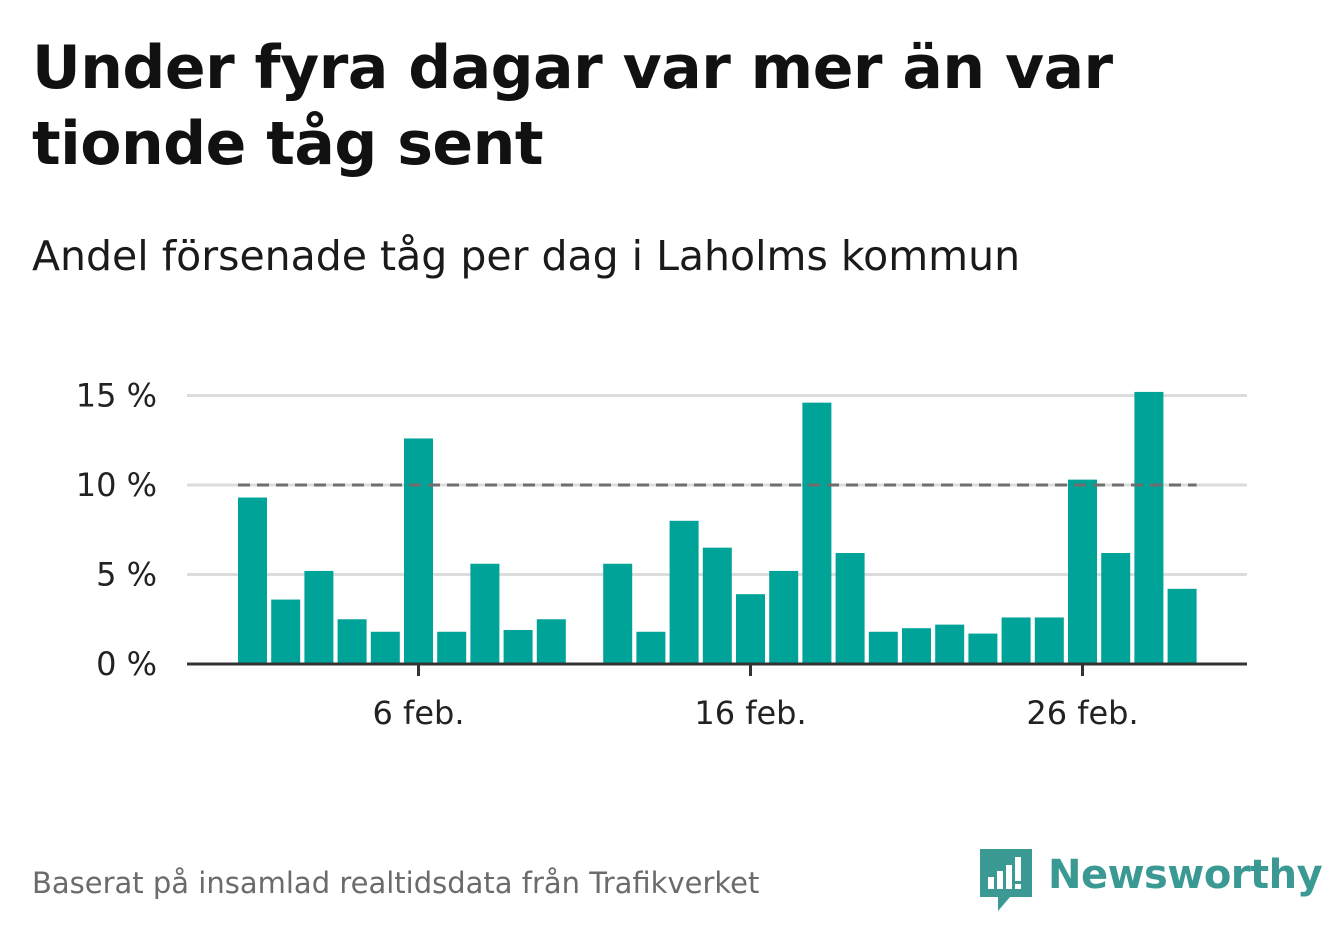  Describe the element at coordinates (126, 664) in the screenshot. I see `y-tick-label: 0 %` at that location.